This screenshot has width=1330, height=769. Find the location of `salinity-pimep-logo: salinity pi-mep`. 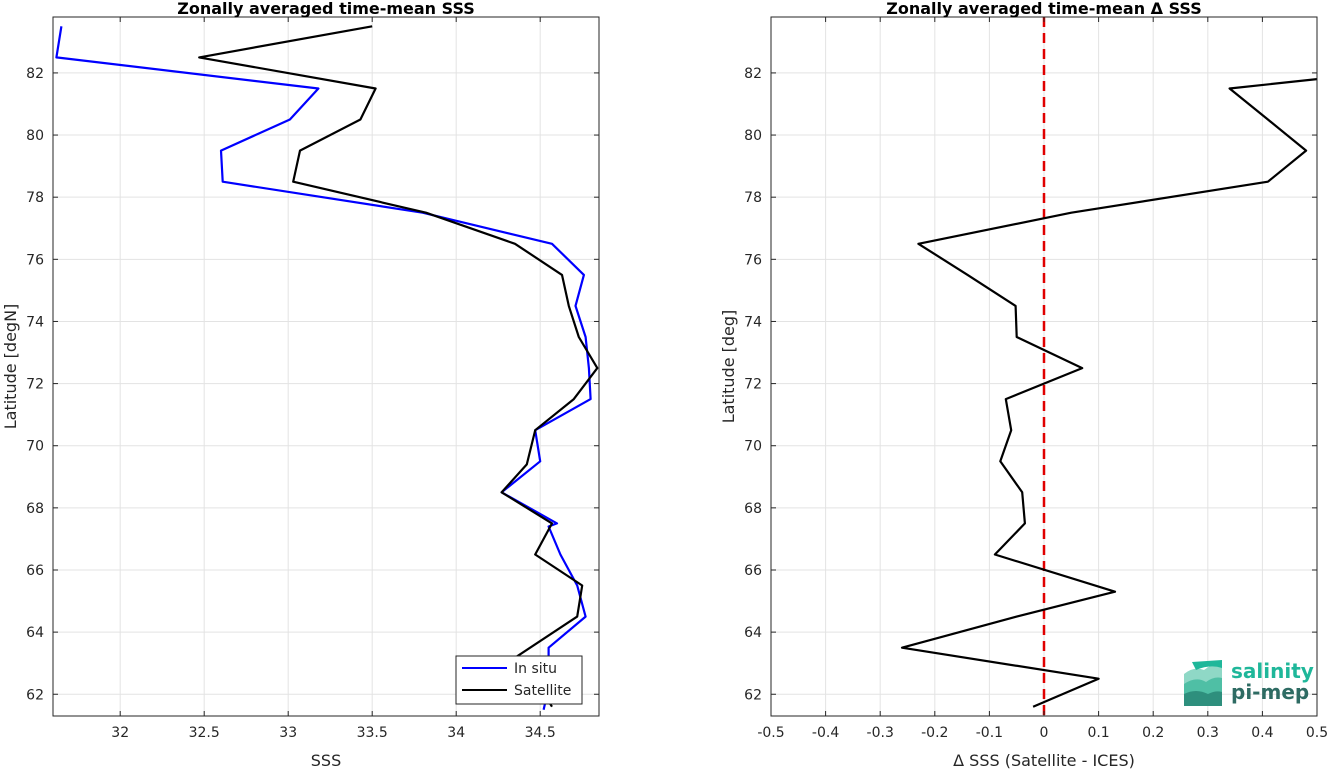

salinity-pimep-logo: salinity pi-mep is located at coordinates (1249, 682).